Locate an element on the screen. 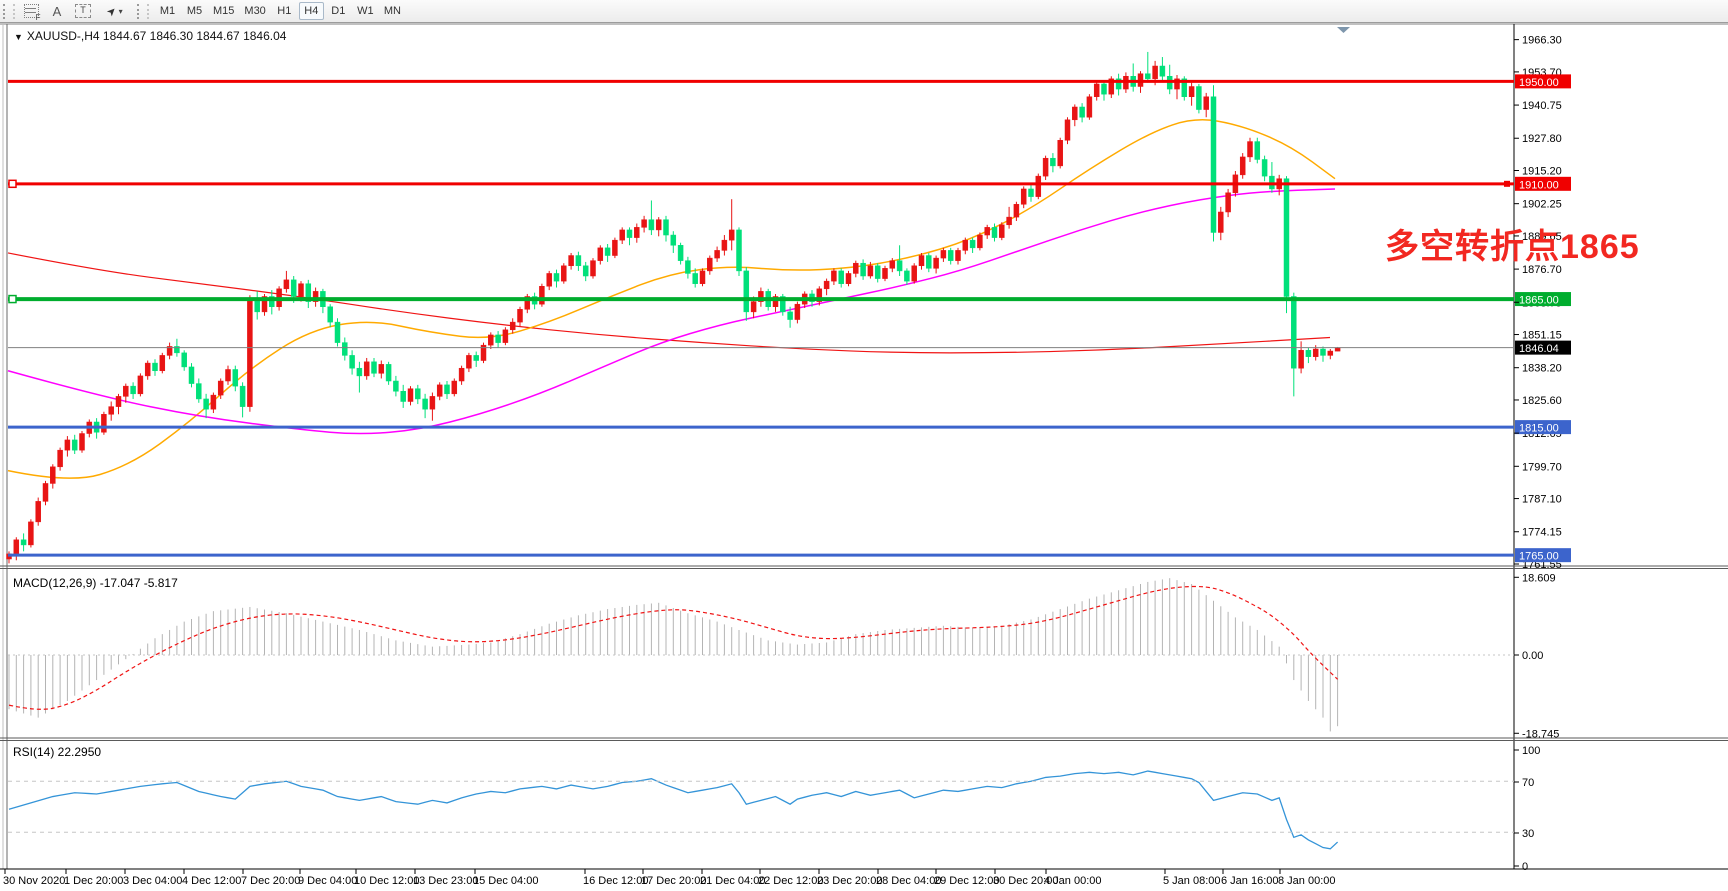 Image resolution: width=1728 pixels, height=891 pixels. price-tick-label: 1940.75 is located at coordinates (1542, 106).